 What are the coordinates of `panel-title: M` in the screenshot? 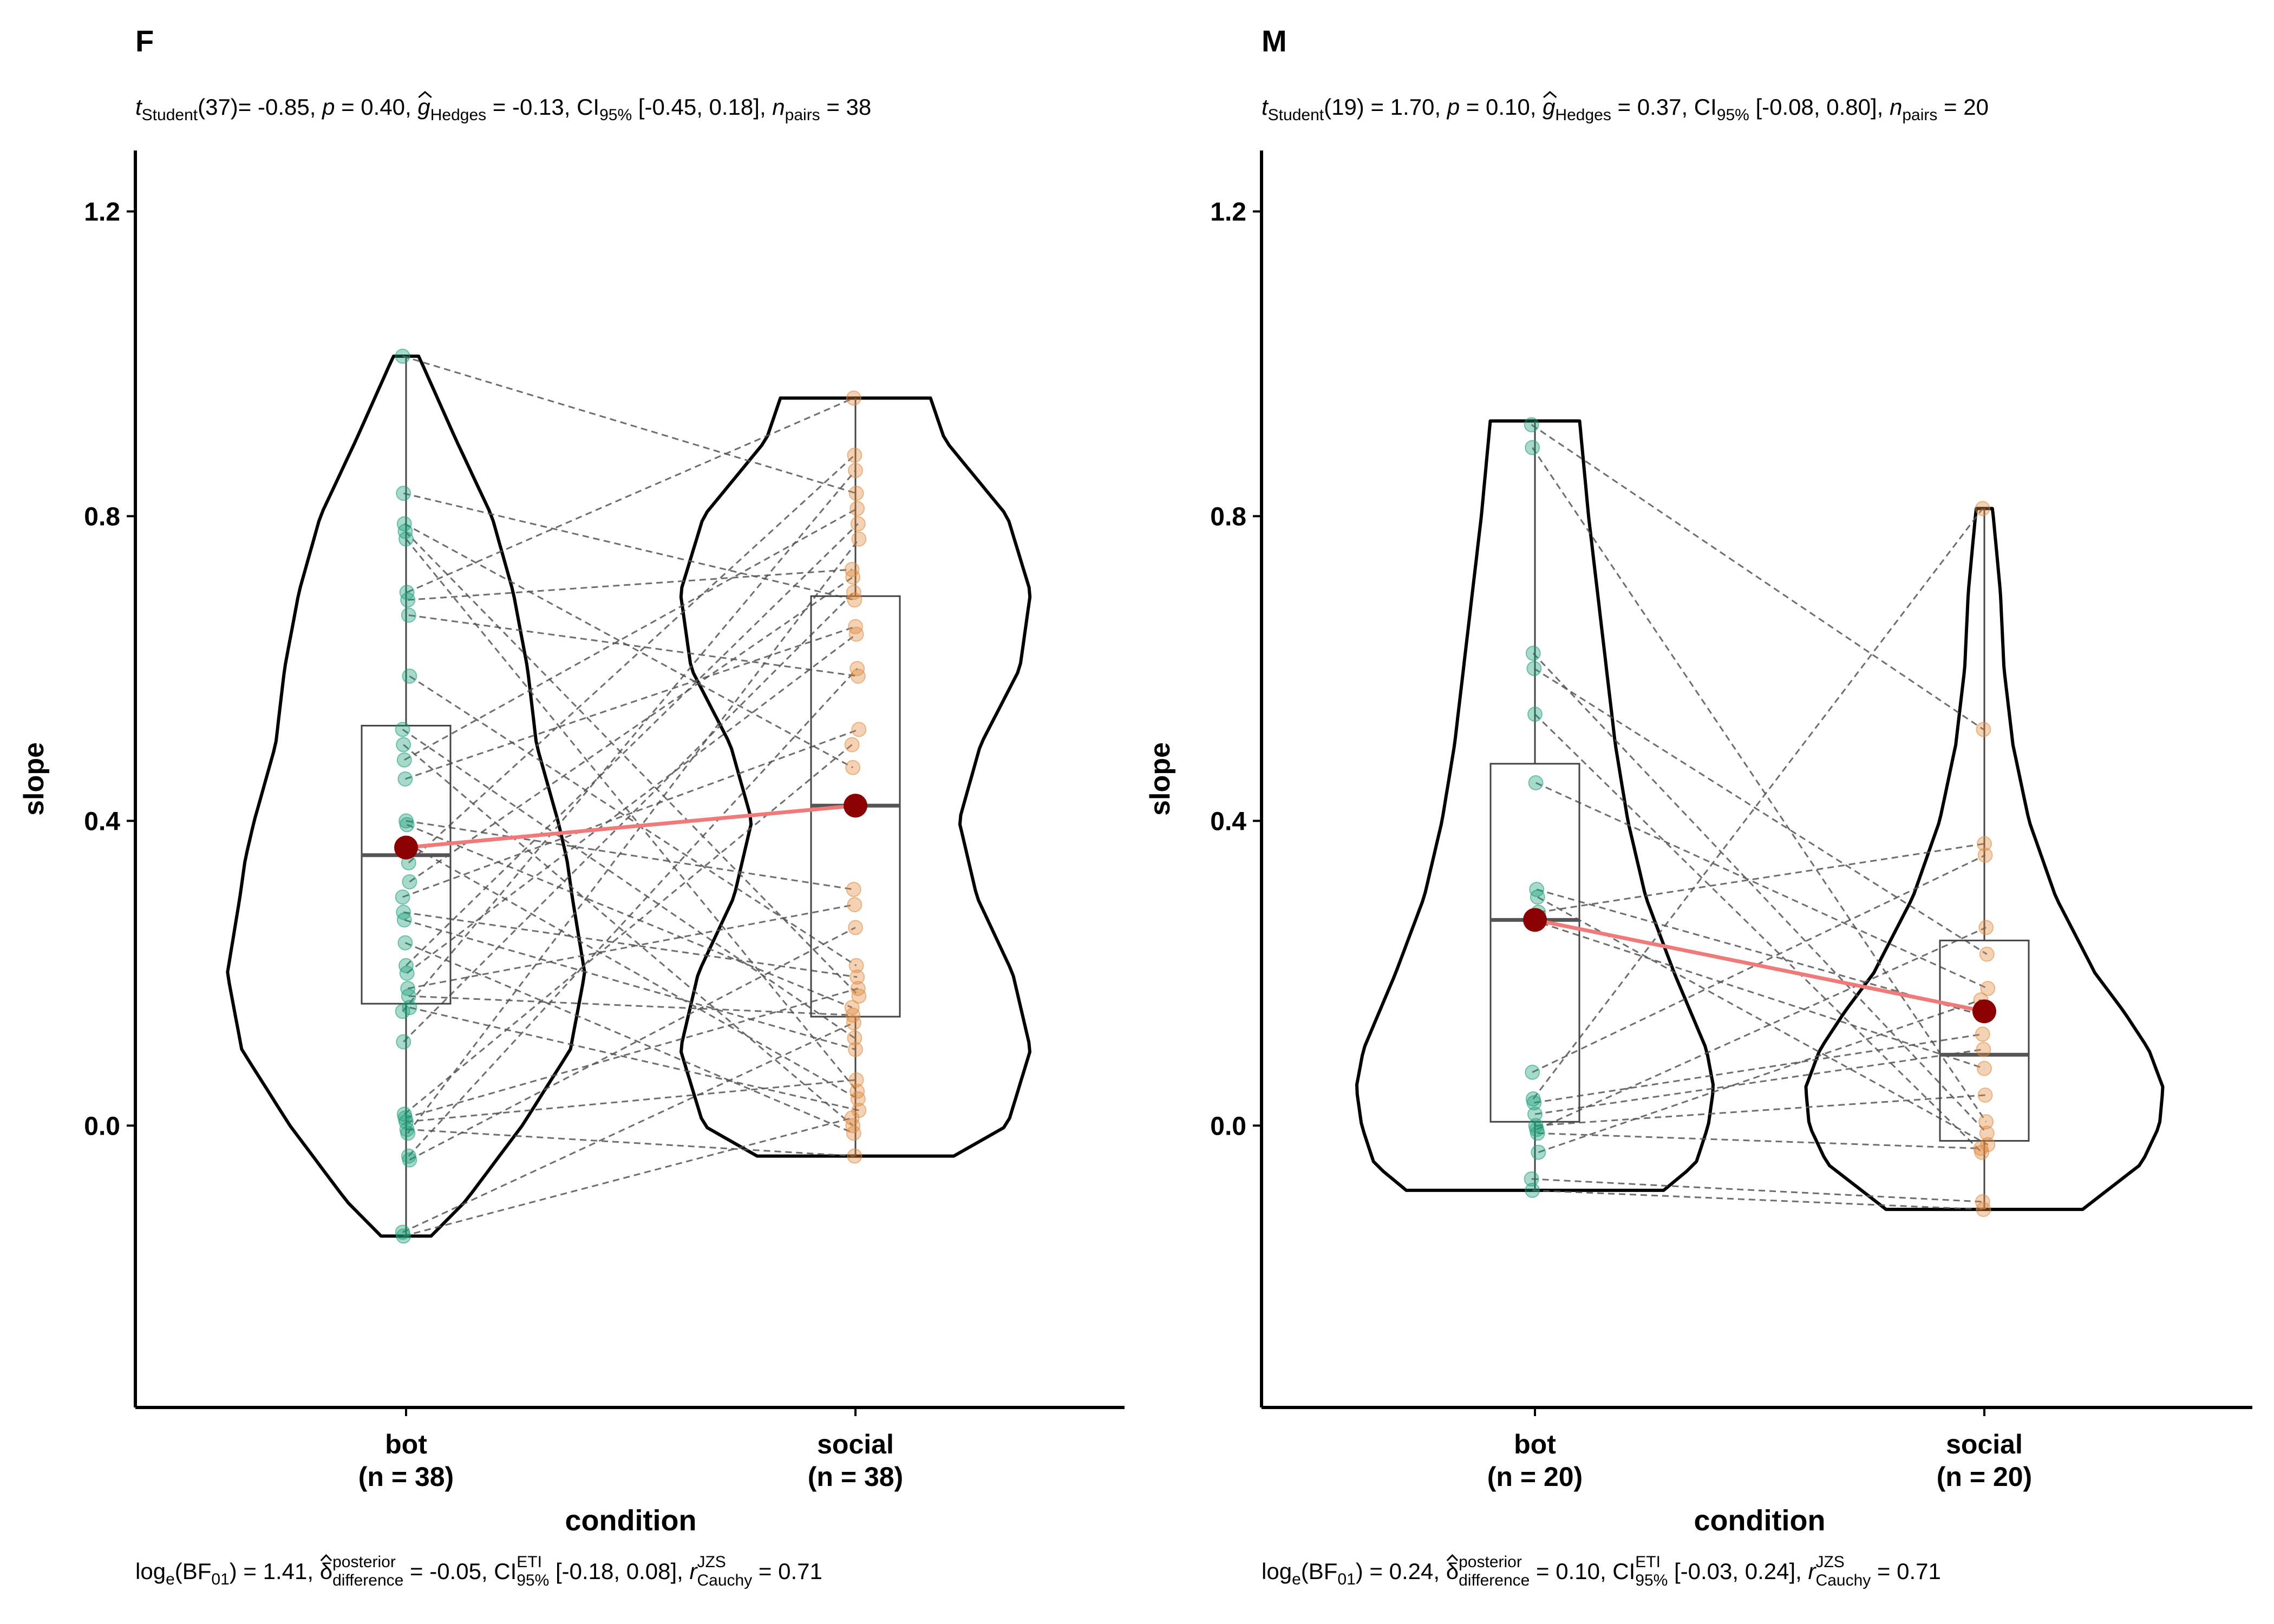 It's located at (1274, 41).